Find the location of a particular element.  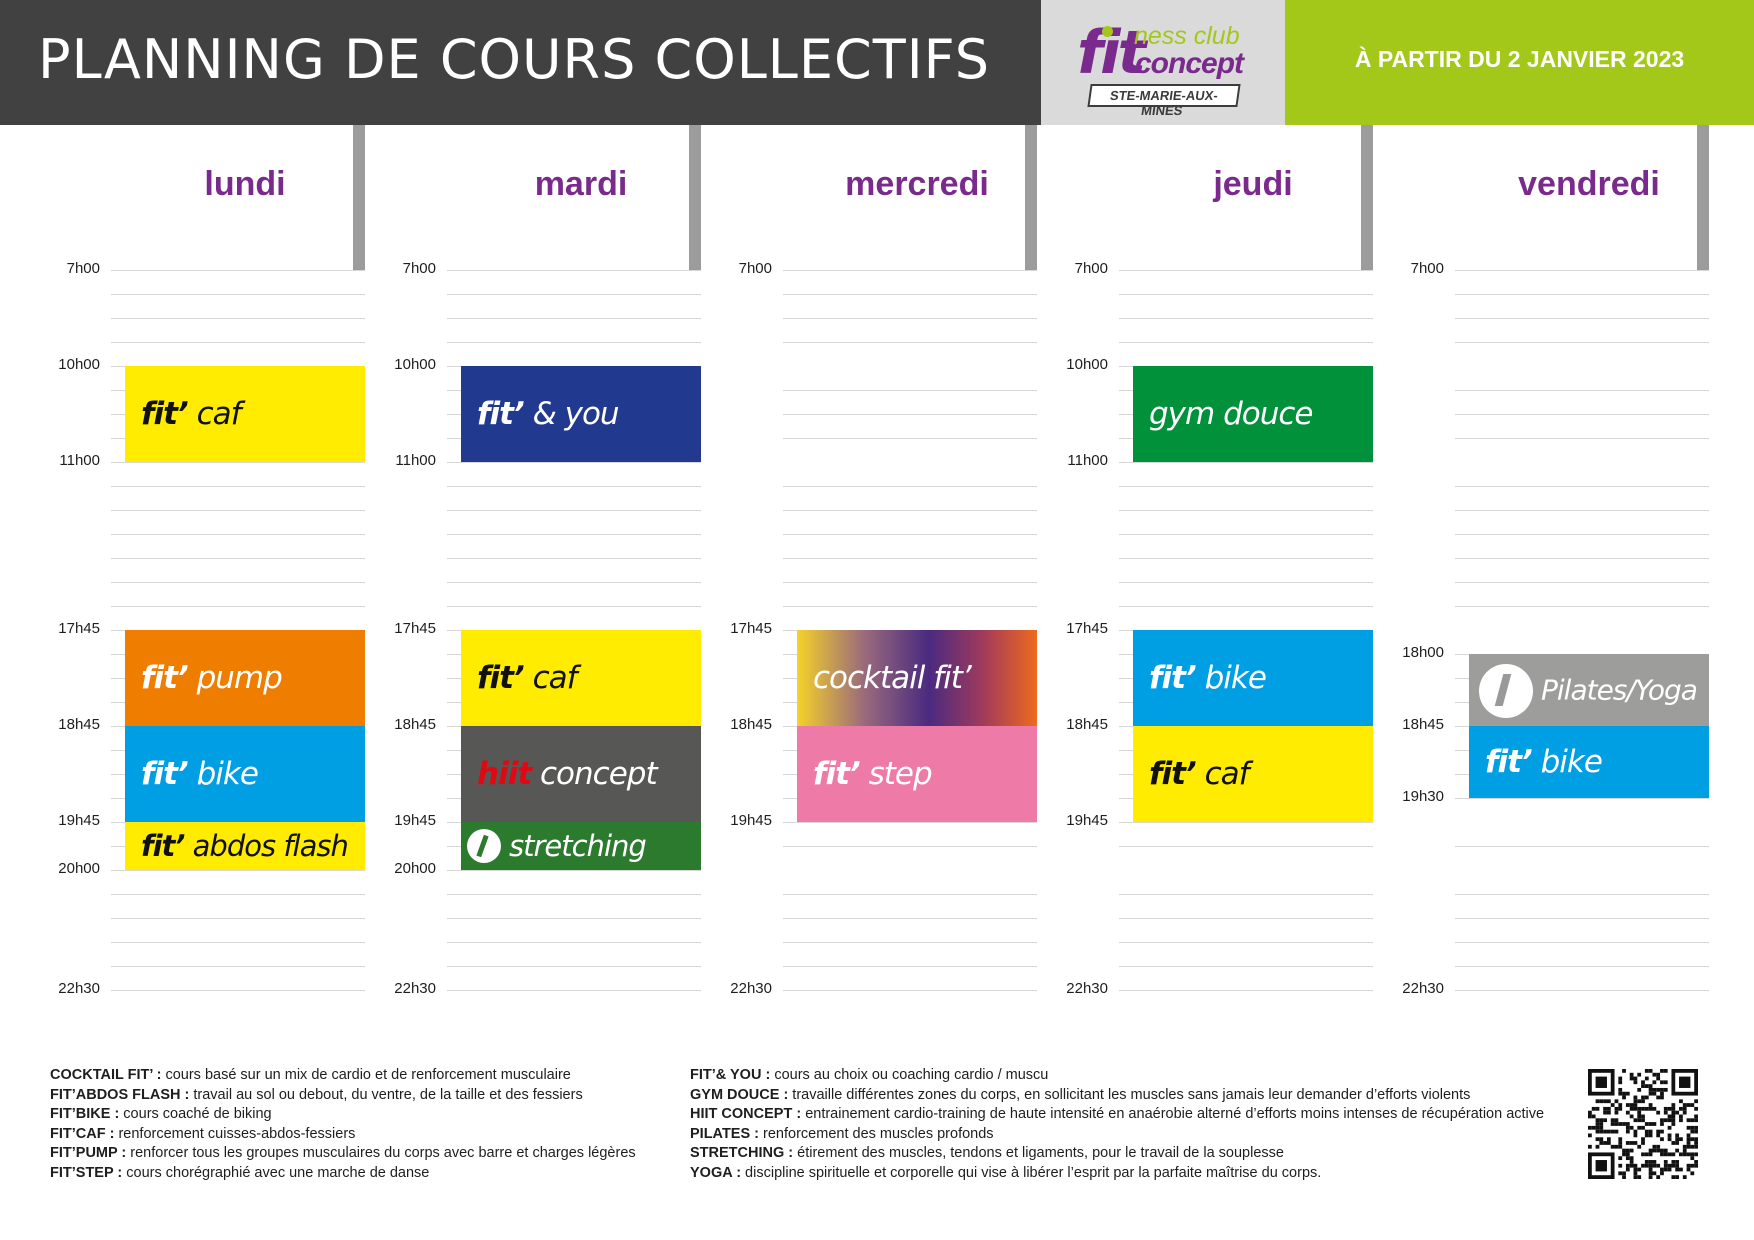

class-name: hiit concept is located at coordinates (567, 774).